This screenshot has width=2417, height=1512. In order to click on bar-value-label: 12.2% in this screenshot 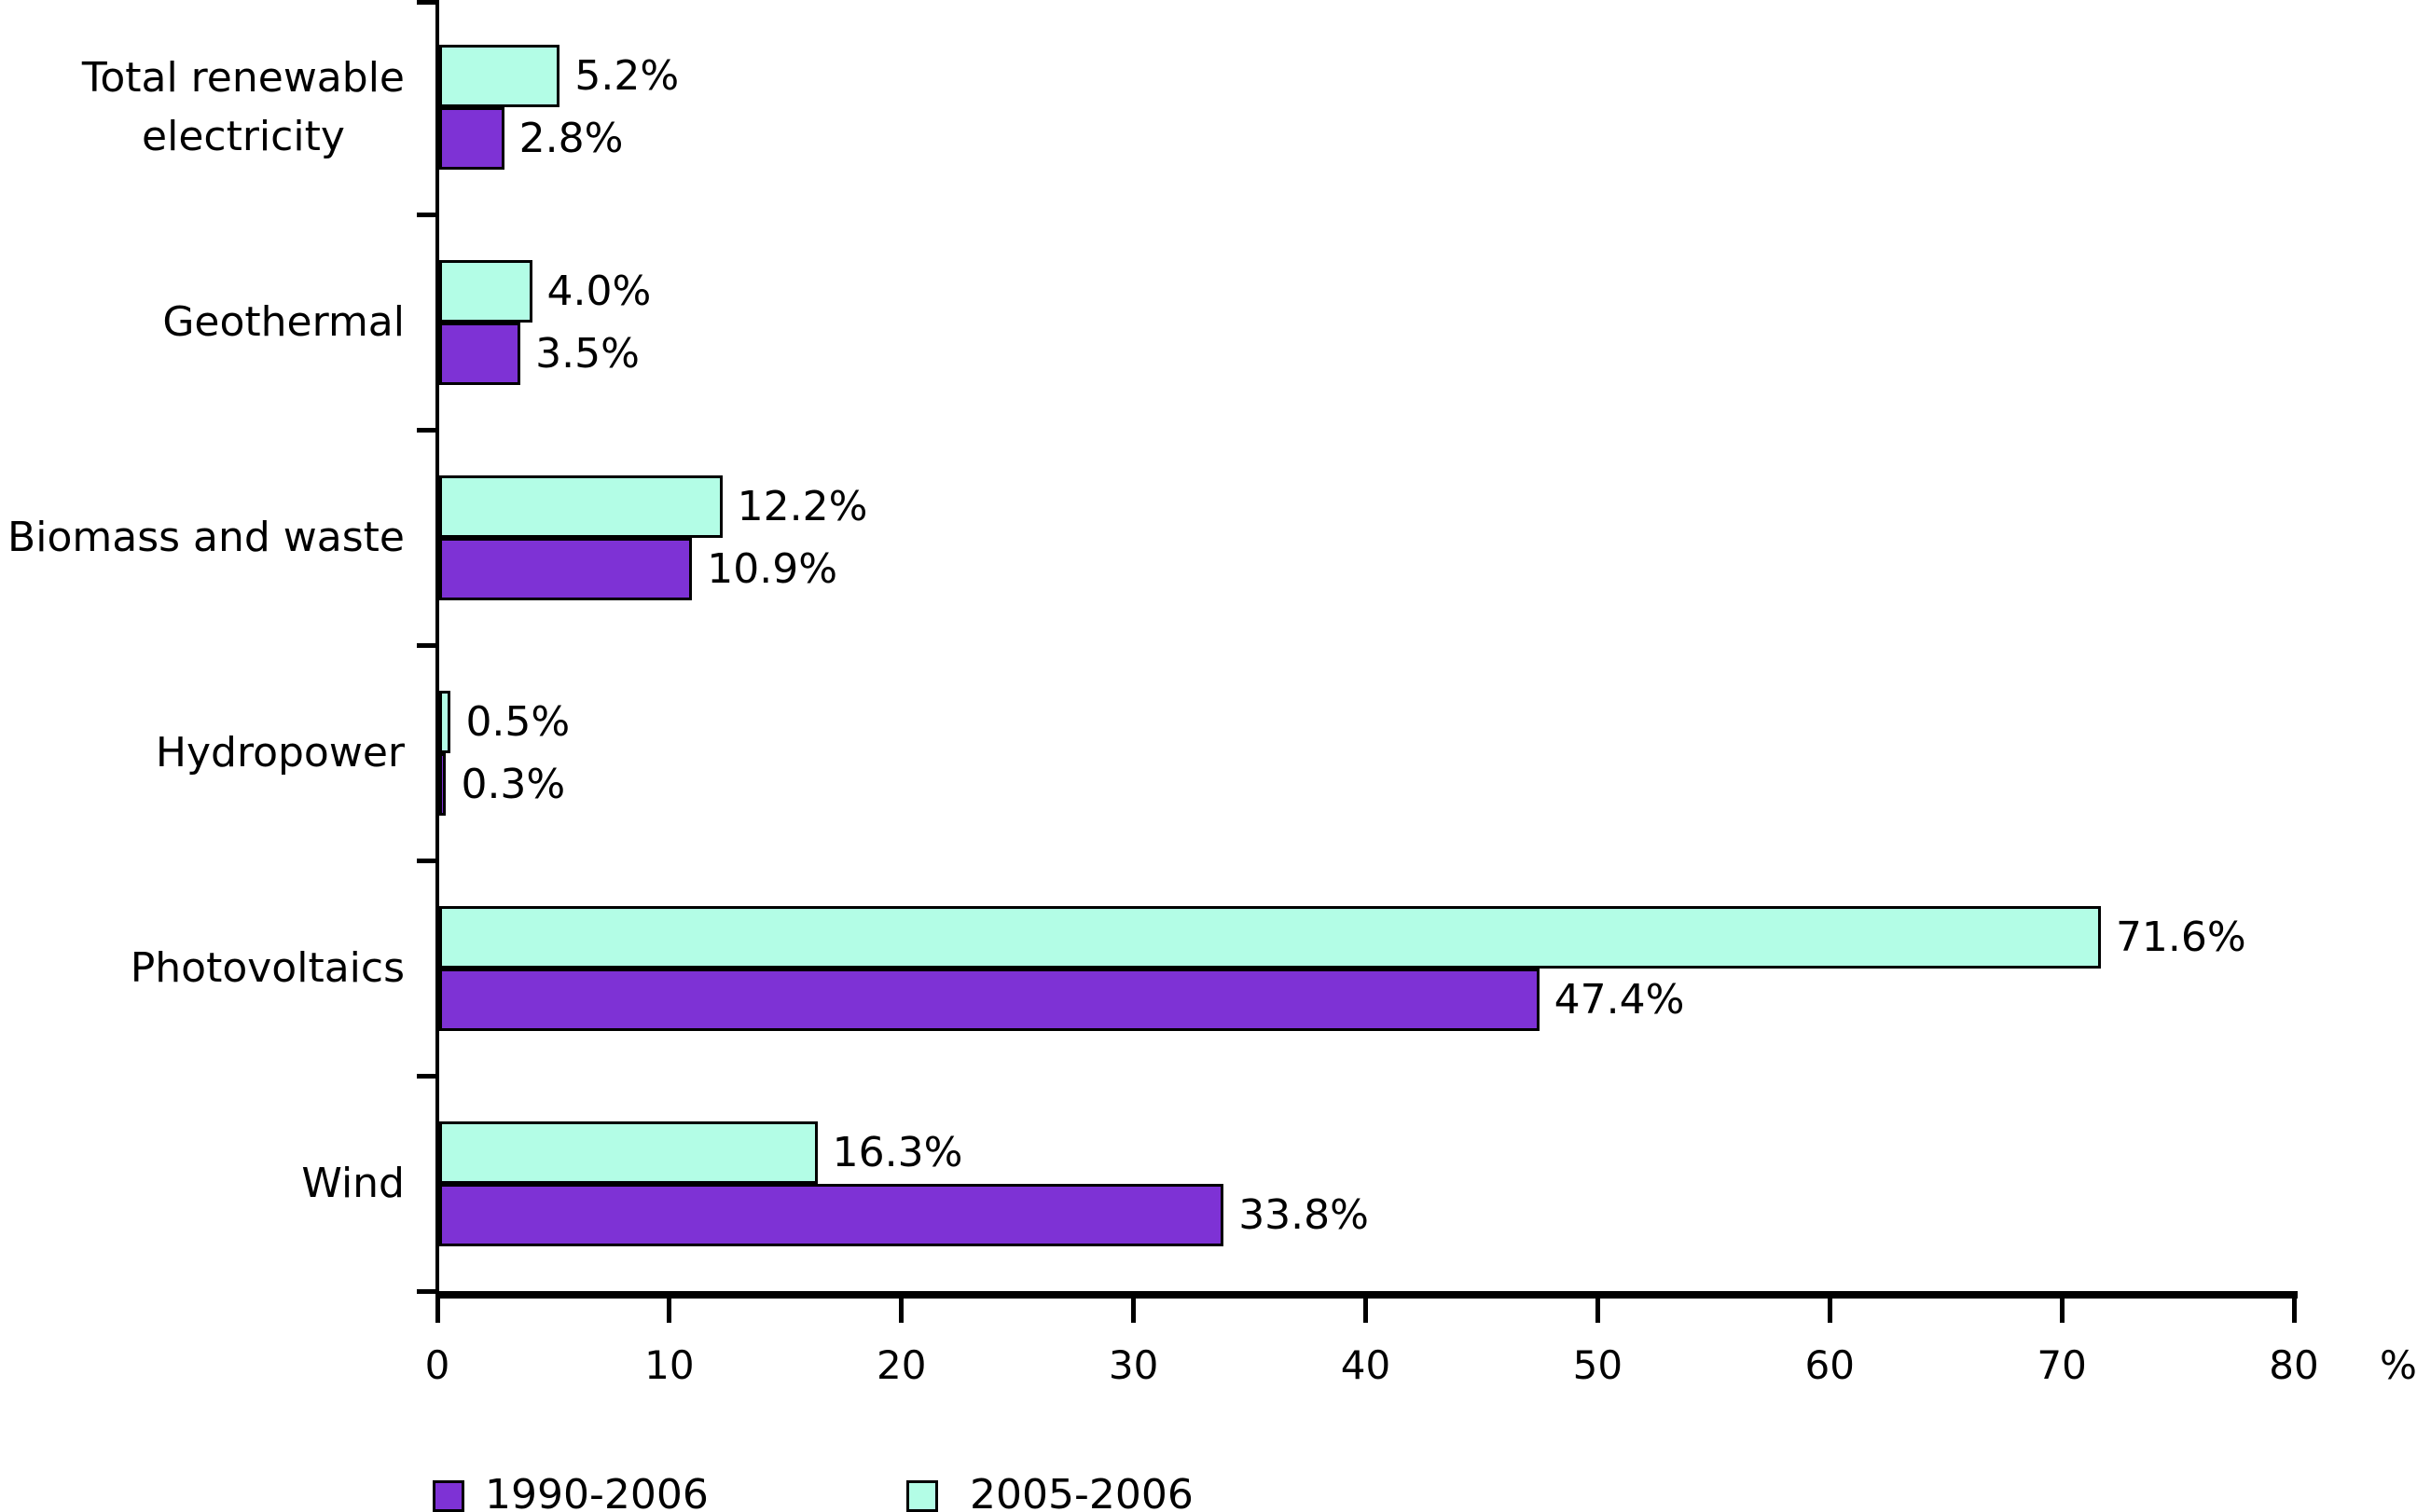, I will do `click(802, 507)`.